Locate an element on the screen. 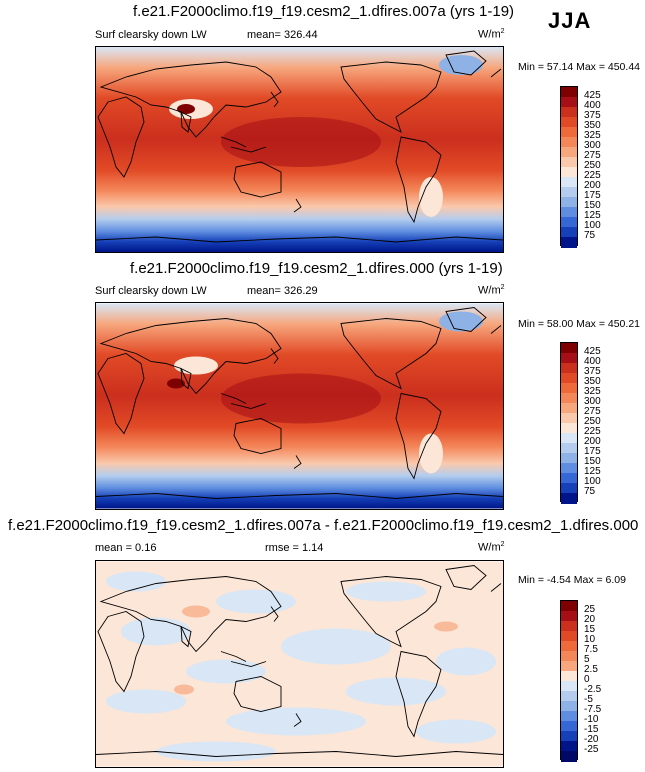  negative-anomaly-patches is located at coordinates (301, 666).